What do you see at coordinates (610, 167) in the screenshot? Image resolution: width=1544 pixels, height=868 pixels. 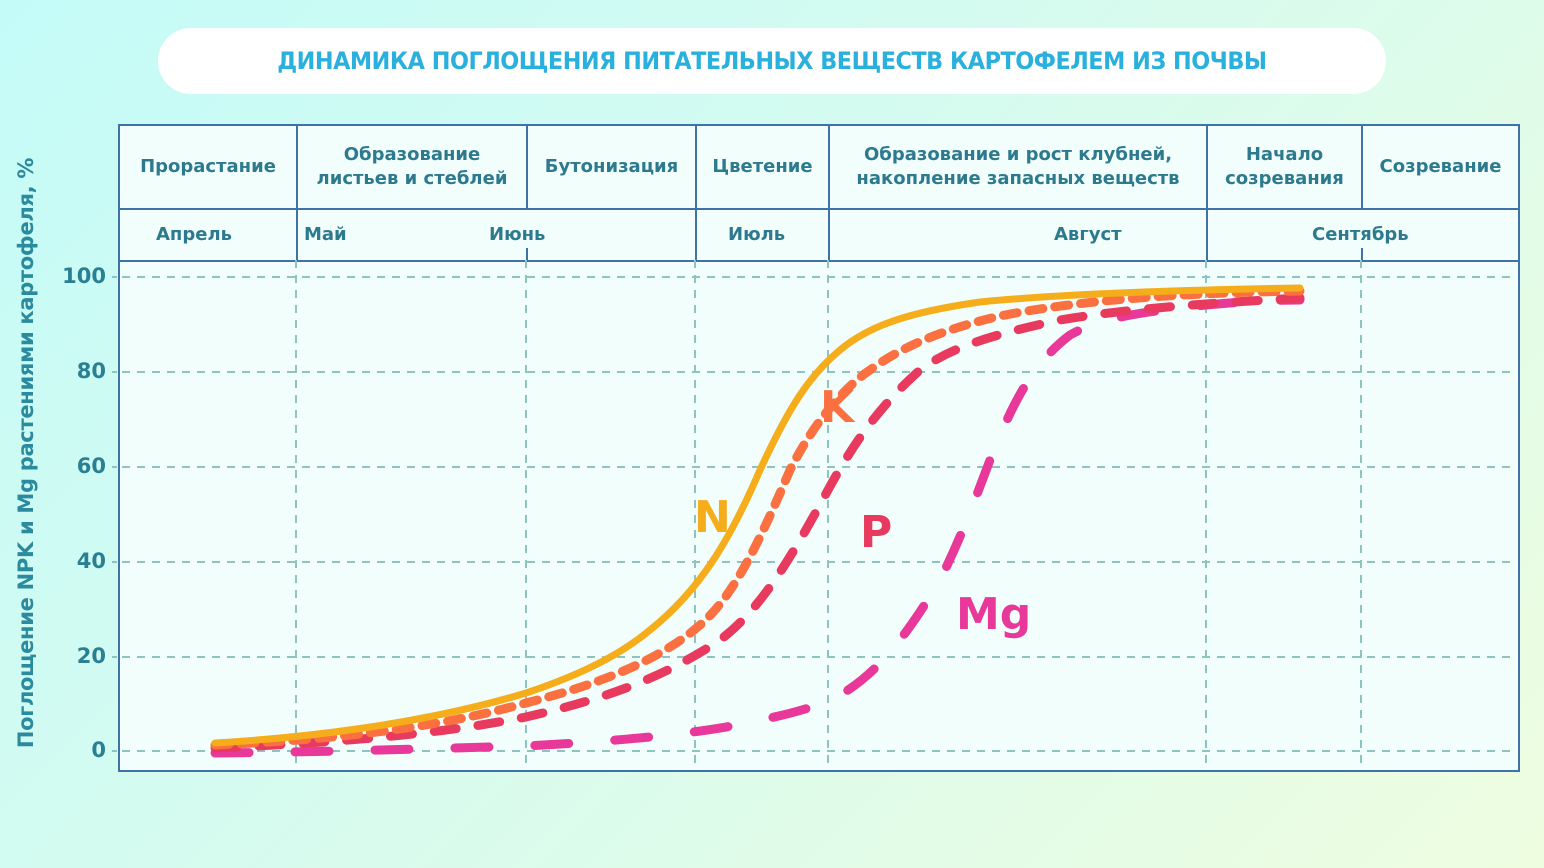 I see `stage-cell: Бутонизация` at bounding box center [610, 167].